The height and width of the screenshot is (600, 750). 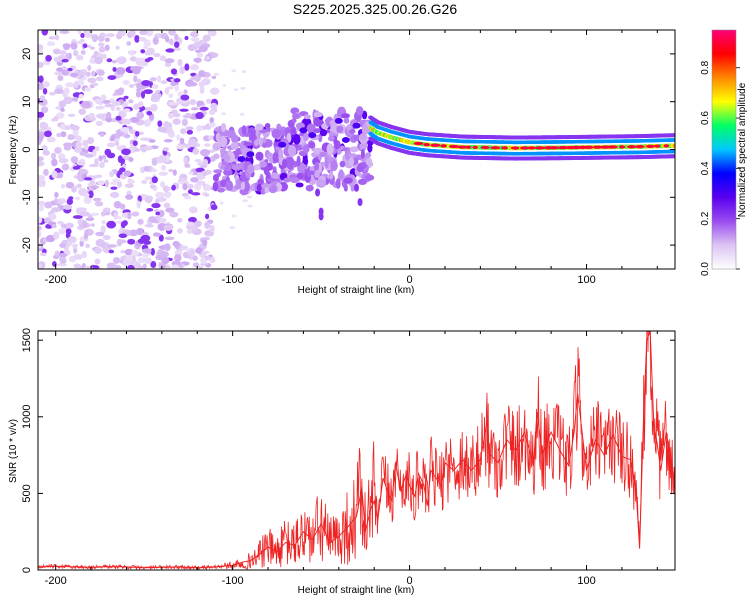 What do you see at coordinates (27, 245) in the screenshot?
I see `y-tick-label: -20` at bounding box center [27, 245].